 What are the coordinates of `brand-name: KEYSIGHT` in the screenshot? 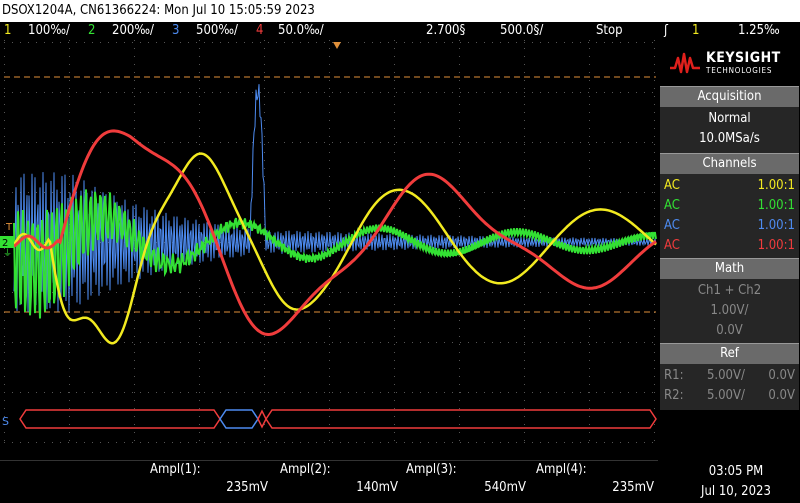 It's located at (743, 58).